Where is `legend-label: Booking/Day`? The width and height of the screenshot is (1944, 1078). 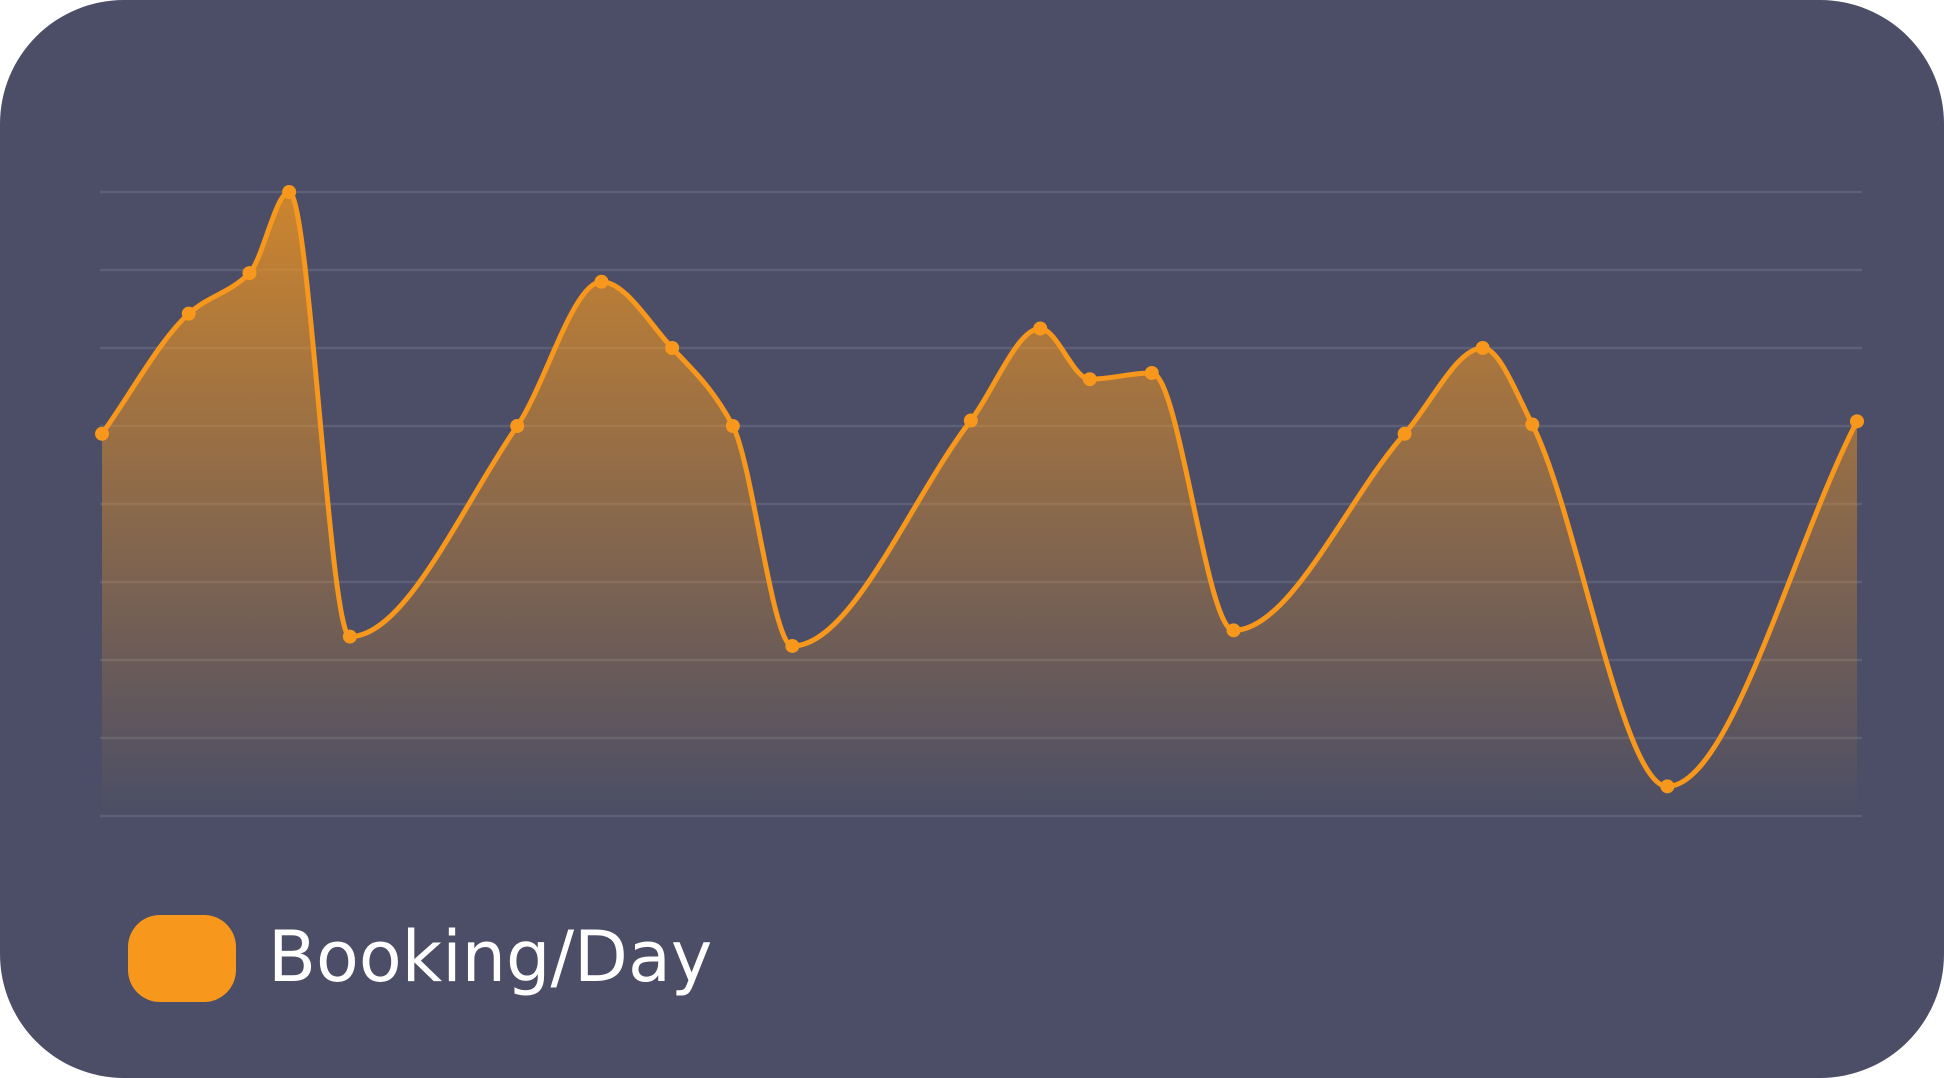
legend-label: Booking/Day is located at coordinates (490, 957).